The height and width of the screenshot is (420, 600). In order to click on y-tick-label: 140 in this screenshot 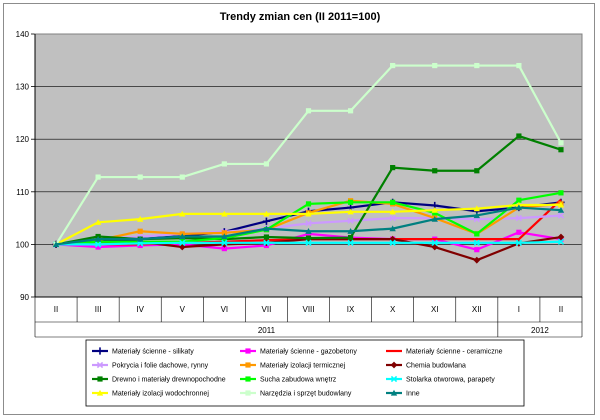, I will do `click(23, 34)`.